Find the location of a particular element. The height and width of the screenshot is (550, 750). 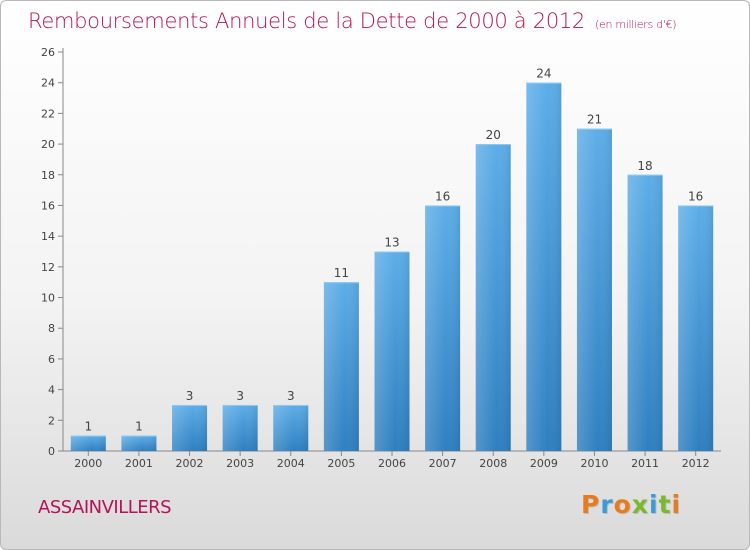

x-tick-label: 2012 is located at coordinates (696, 463).